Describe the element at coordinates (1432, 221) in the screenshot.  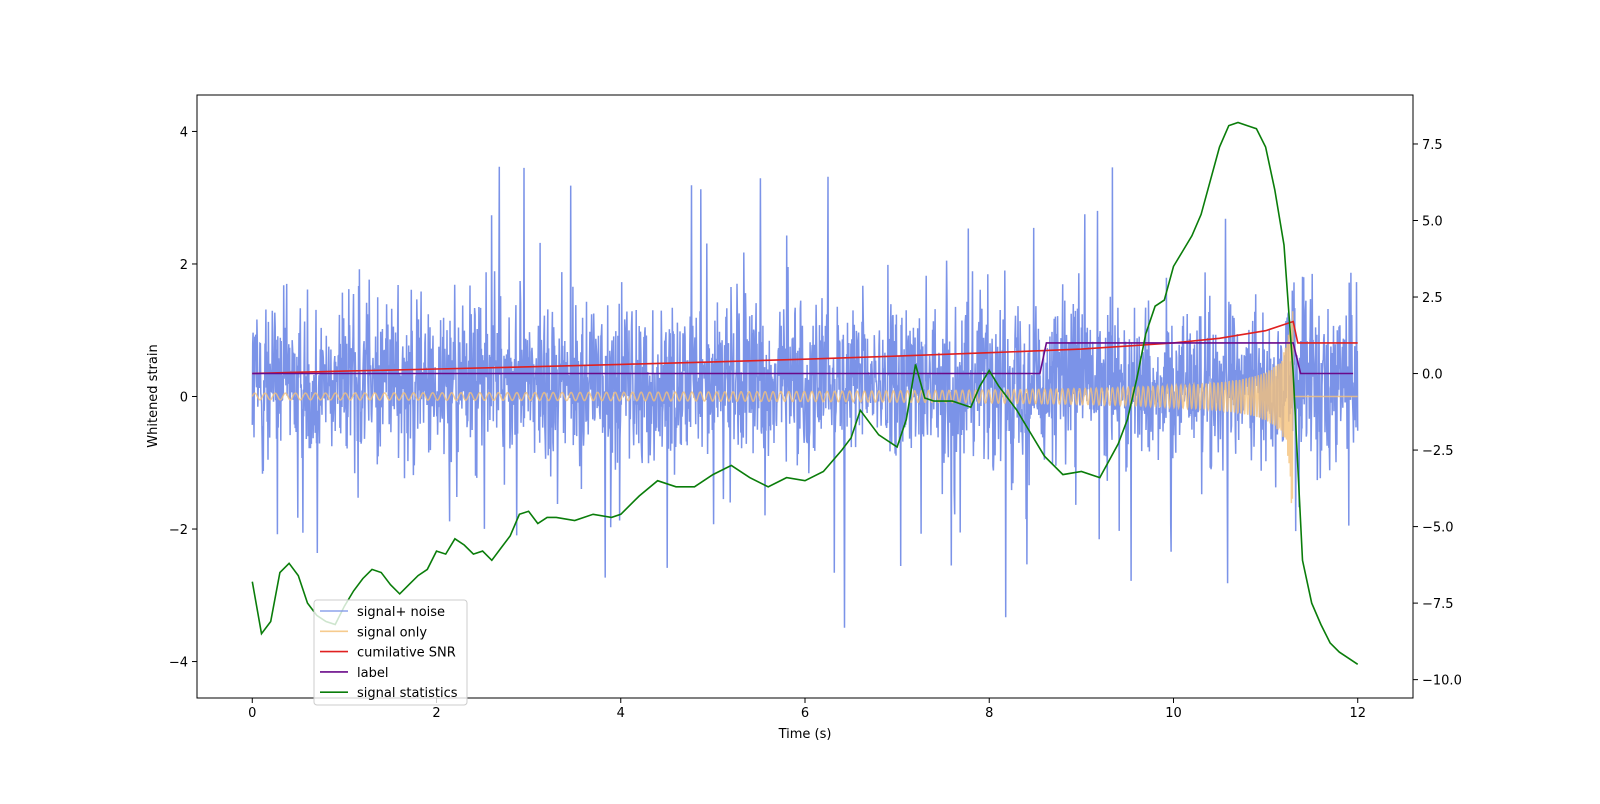
I see `y2-tick-label: 5.0` at that location.